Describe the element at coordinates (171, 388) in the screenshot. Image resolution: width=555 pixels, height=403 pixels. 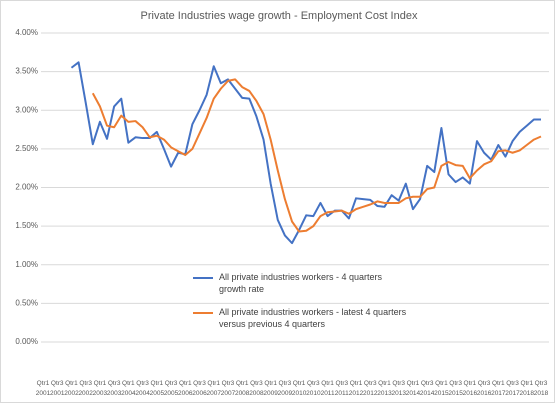
I see `x-tick-label: Qtr3 2005` at that location.